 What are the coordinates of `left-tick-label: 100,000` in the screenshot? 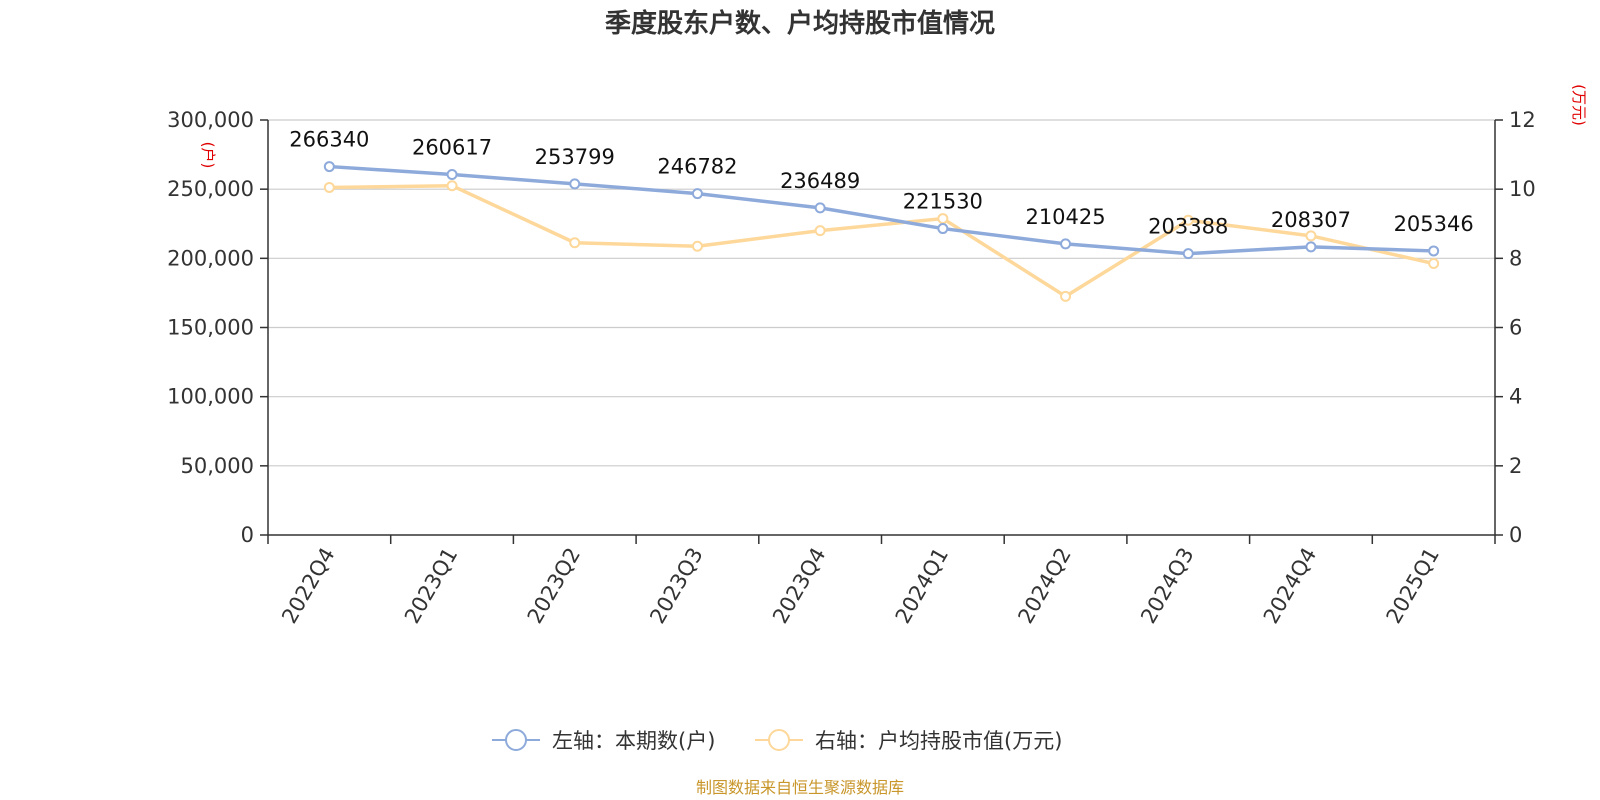 It's located at (210, 397).